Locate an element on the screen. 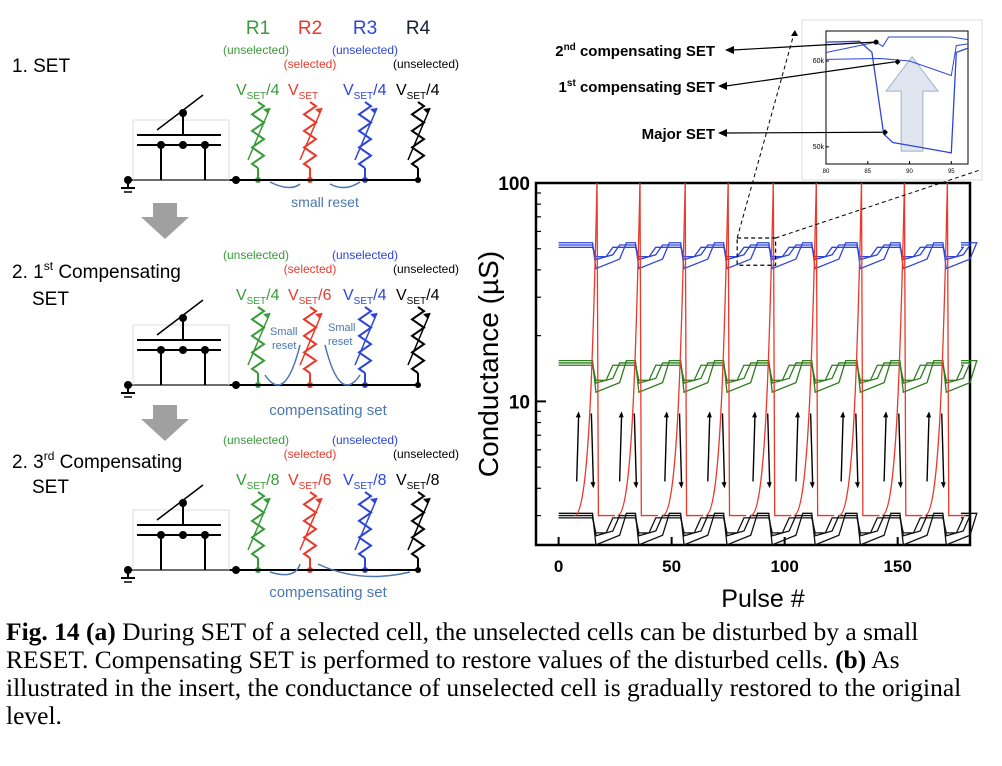  node-dot is located at coordinates (128, 570).